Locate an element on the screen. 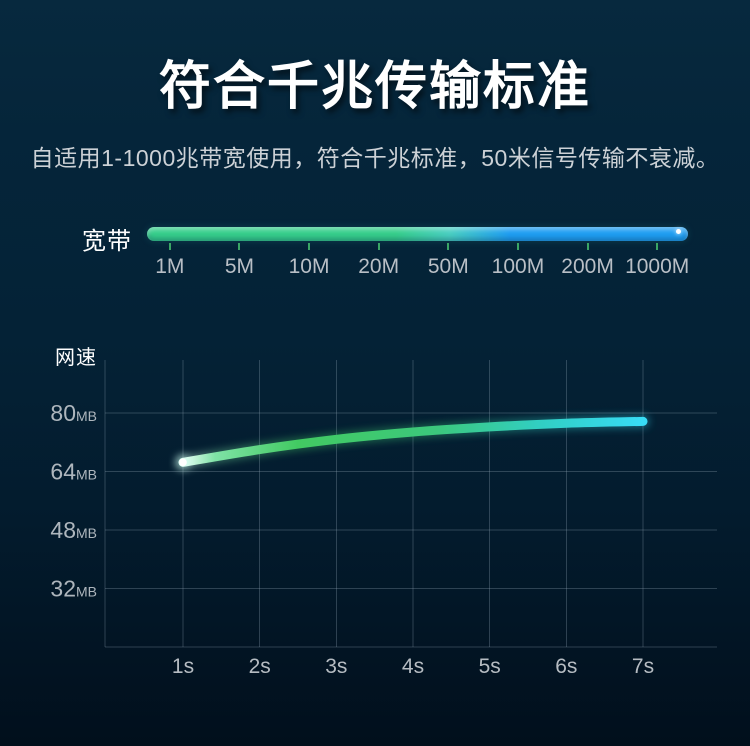 The height and width of the screenshot is (746, 750). start-point-dot is located at coordinates (183, 462).